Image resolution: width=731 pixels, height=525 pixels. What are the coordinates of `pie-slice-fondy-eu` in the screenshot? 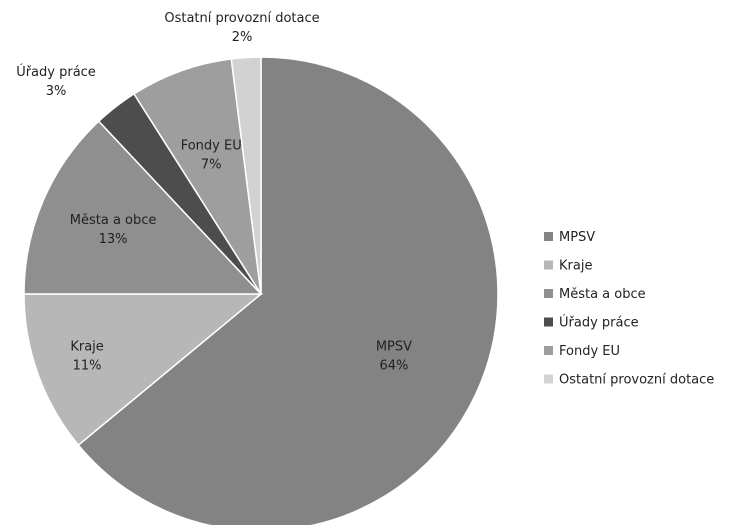 It's located at (197, 176).